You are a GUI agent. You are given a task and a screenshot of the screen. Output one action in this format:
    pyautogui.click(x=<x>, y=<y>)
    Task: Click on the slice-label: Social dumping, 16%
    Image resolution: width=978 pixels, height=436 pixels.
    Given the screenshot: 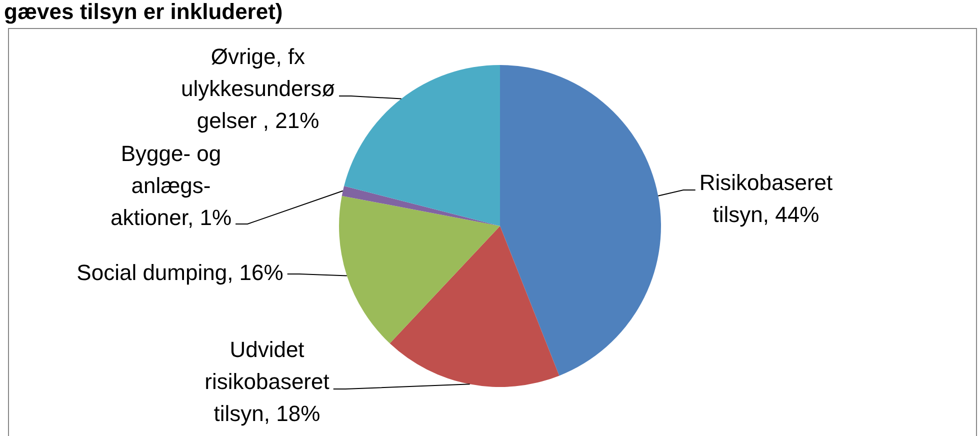 What is the action you would take?
    pyautogui.click(x=180, y=273)
    